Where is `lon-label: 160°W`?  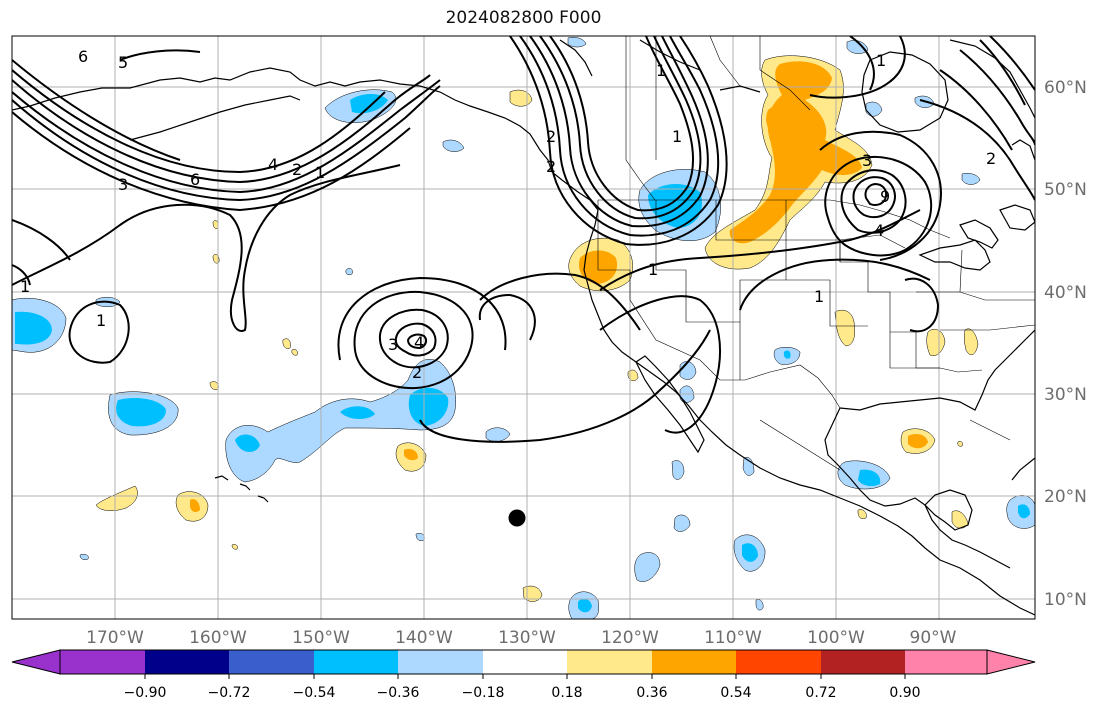 lon-label: 160°W is located at coordinates (218, 638).